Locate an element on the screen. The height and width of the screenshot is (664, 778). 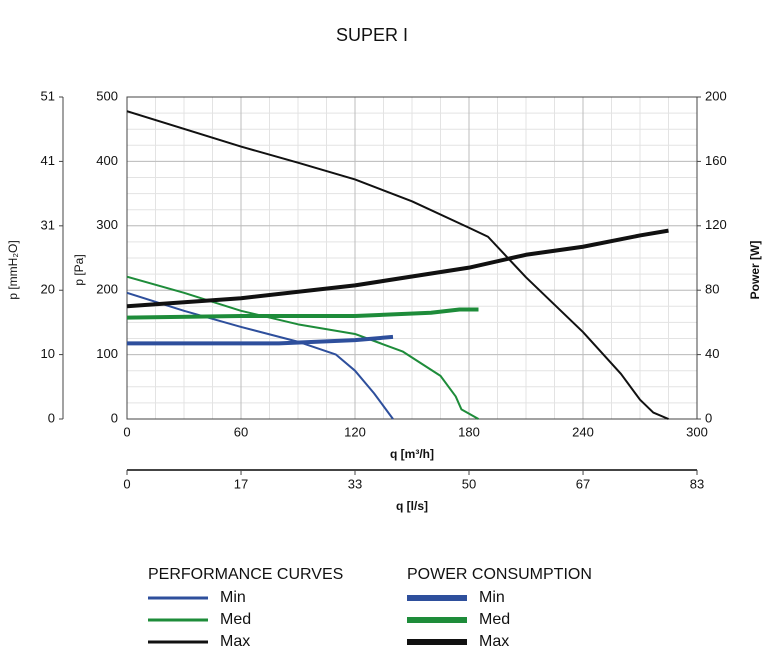
y-tick-label: 0 is located at coordinates (114, 417).